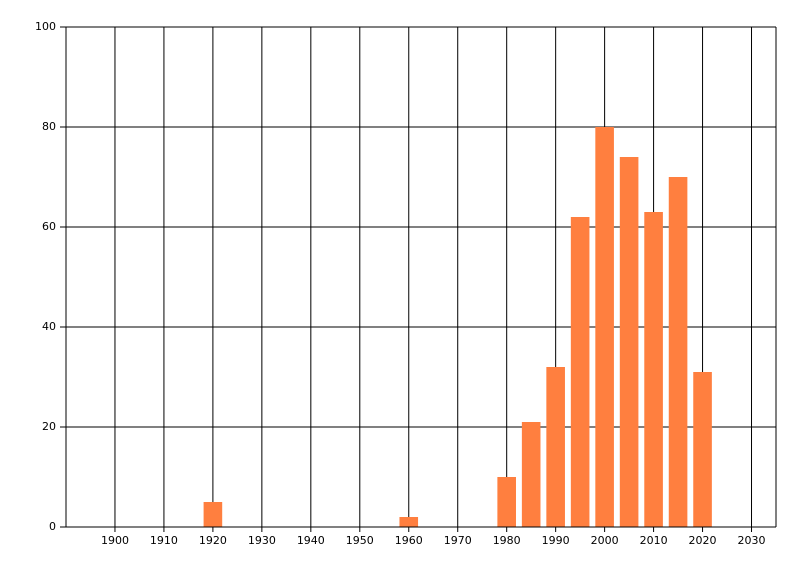  What do you see at coordinates (654, 540) in the screenshot?
I see `x-tick-label: 2010` at bounding box center [654, 540].